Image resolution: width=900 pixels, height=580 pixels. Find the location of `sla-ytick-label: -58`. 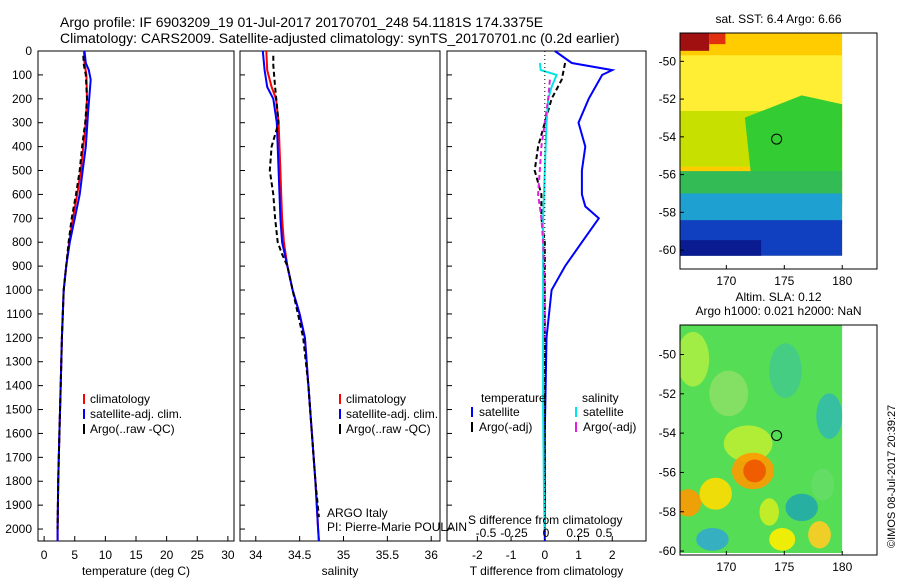

sla-ytick-label: -58 is located at coordinates (668, 512).